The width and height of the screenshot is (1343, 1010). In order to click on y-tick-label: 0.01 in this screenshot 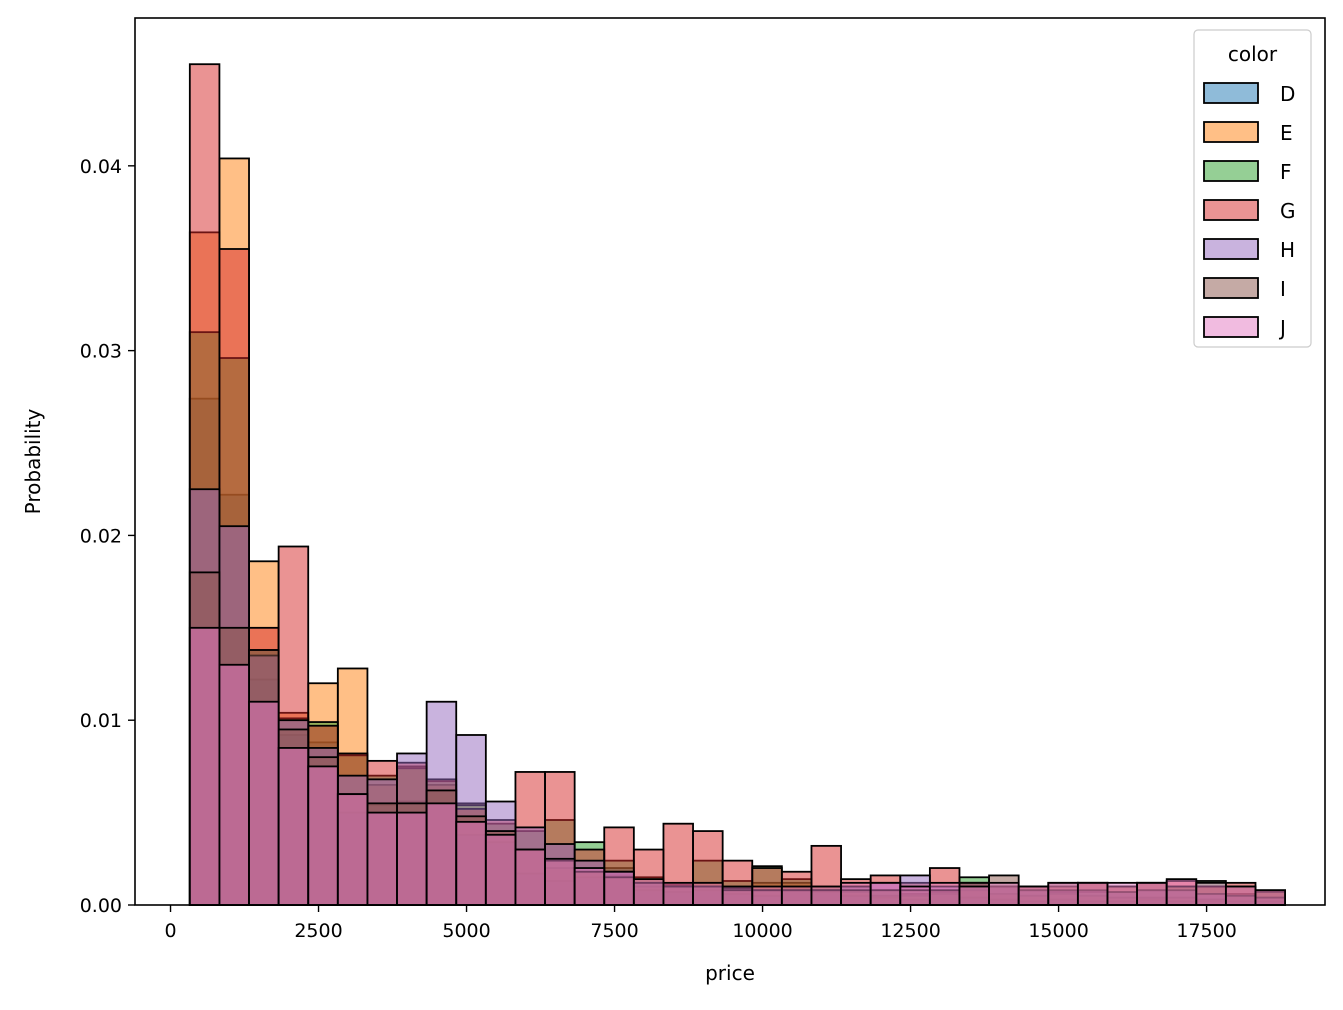, I will do `click(101, 721)`.